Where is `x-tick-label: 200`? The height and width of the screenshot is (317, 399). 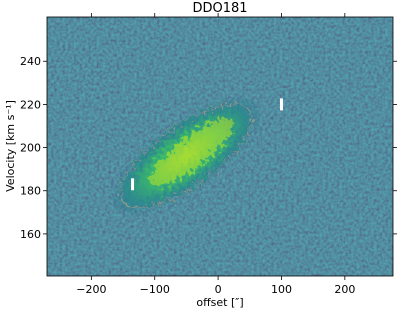
x-tick-label: 200 is located at coordinates (344, 289).